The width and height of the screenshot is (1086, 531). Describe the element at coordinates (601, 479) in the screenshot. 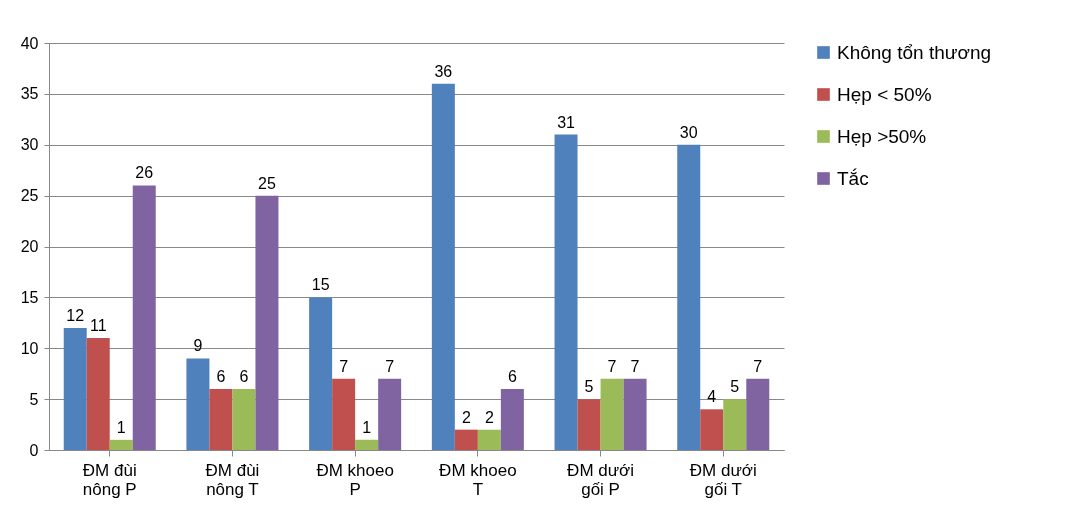

I see `x-tick-label: ĐM dưới gối P` at that location.